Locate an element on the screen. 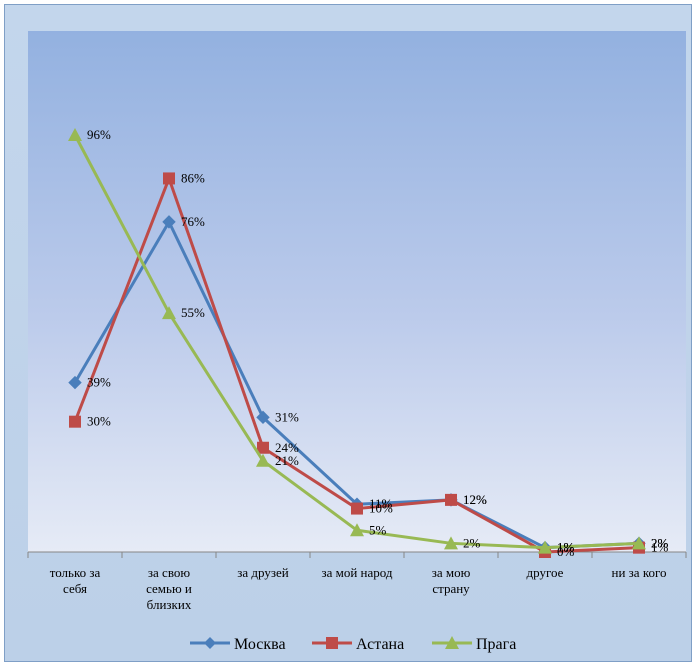  data-label: 24% is located at coordinates (287, 447).